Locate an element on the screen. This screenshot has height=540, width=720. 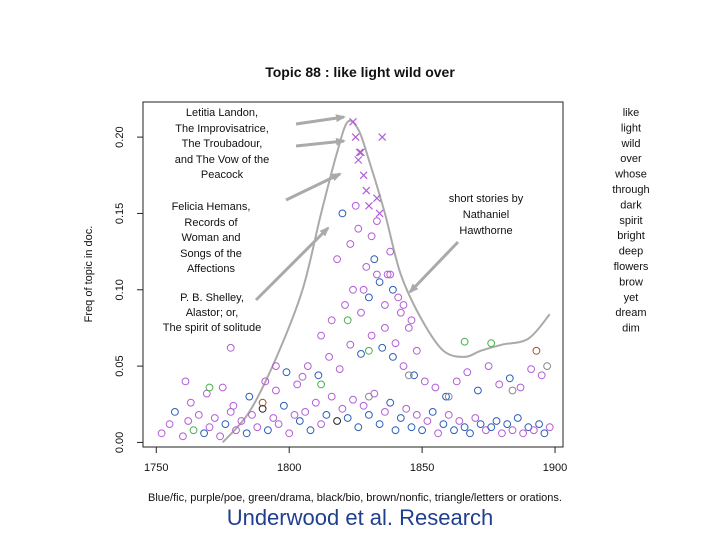
annotation-hawthorne: short stories by Nathaniel Hawthorne is located at coordinates (486, 215).